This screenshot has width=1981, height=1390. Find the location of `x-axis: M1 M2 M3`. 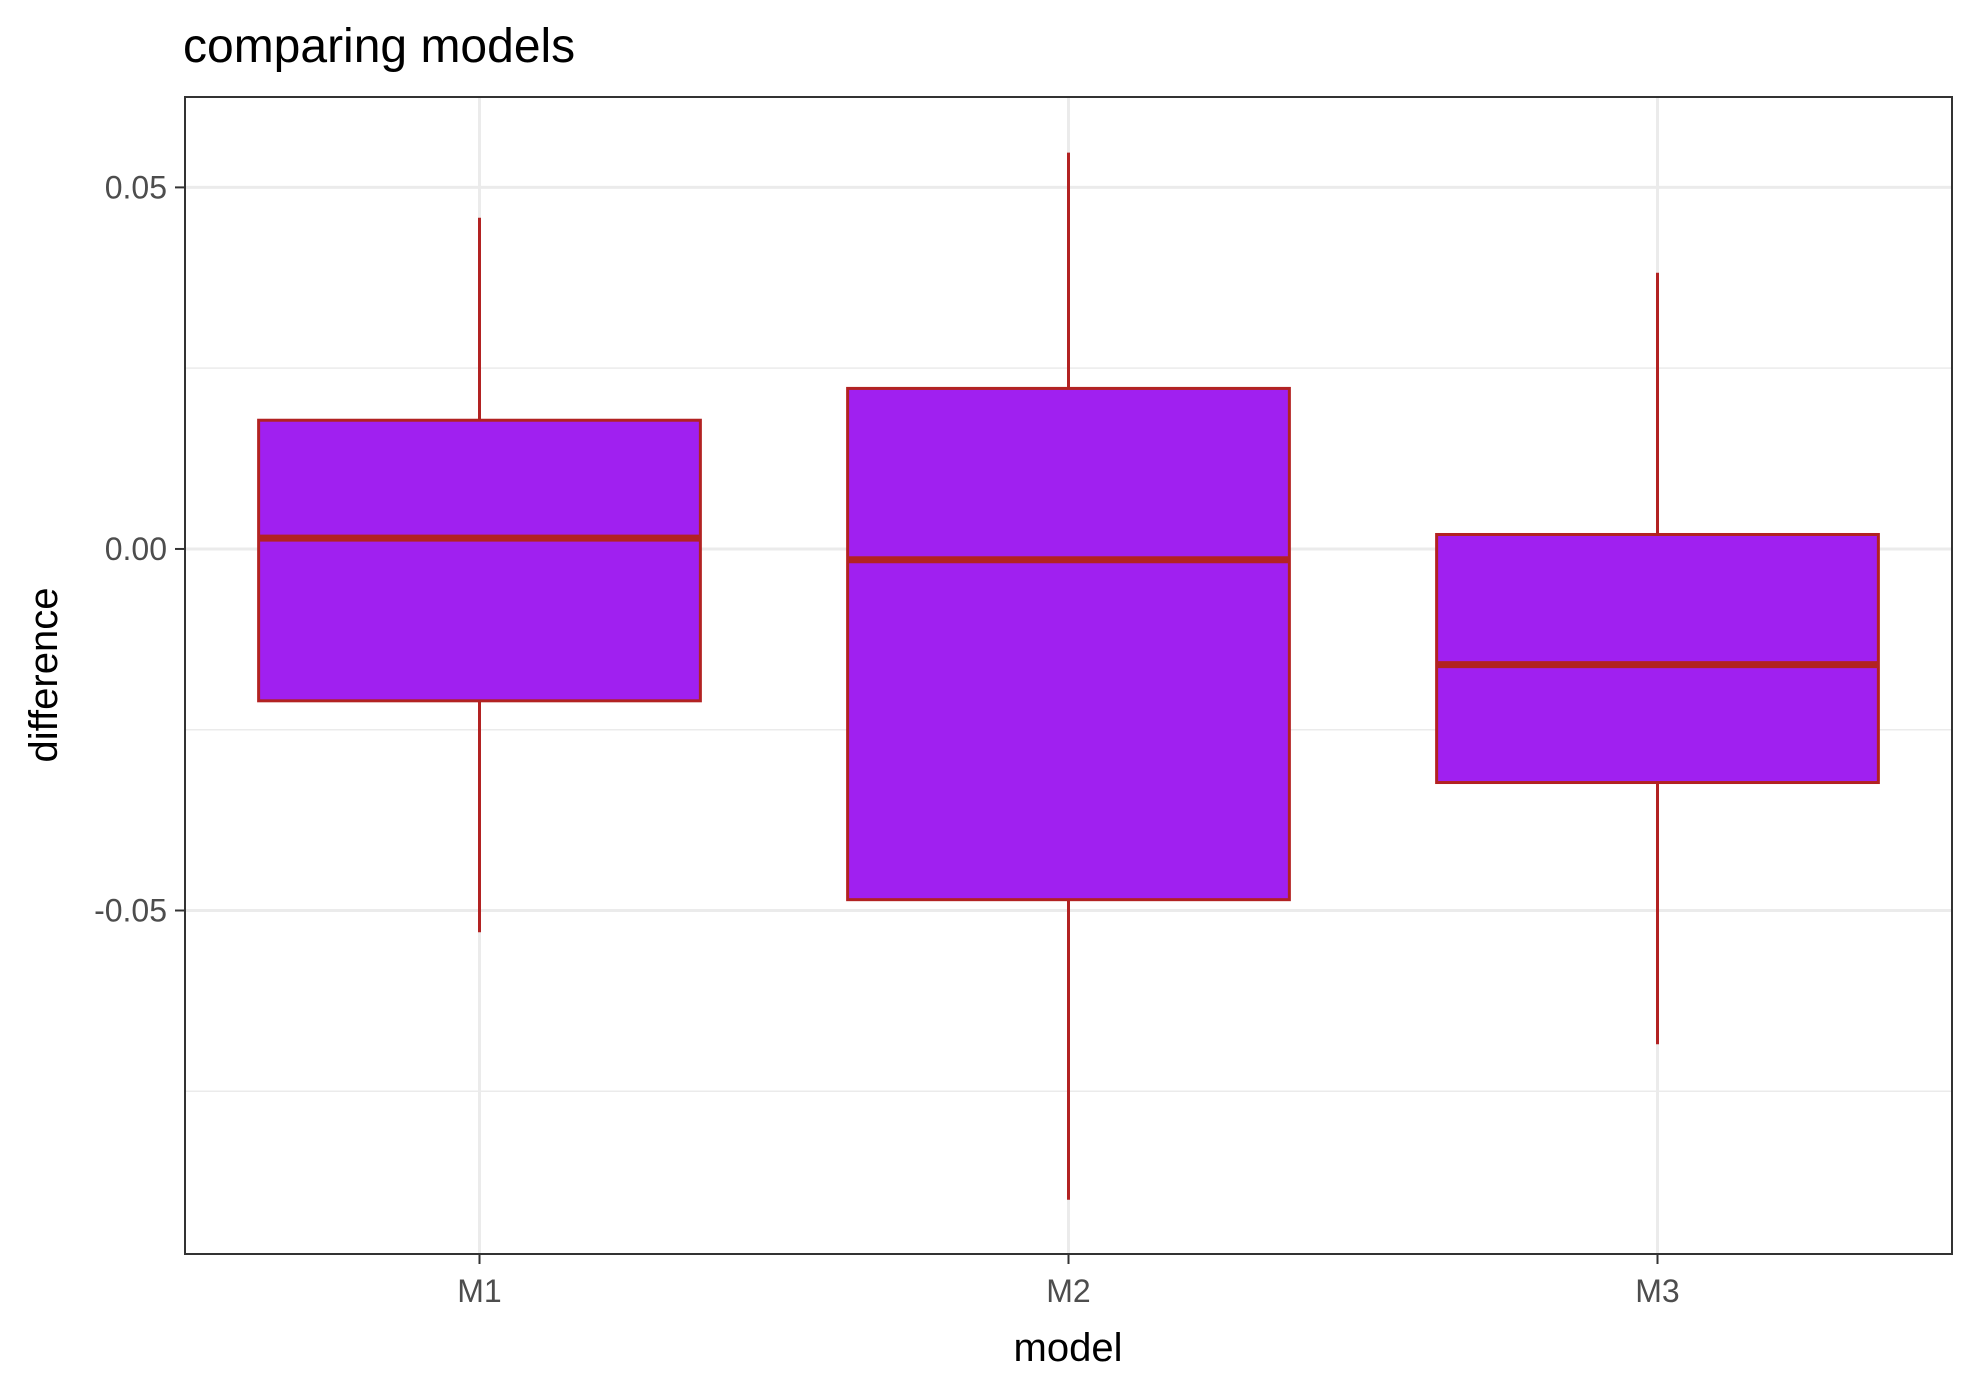

x-axis: M1 M2 M3 is located at coordinates (1068, 1281).